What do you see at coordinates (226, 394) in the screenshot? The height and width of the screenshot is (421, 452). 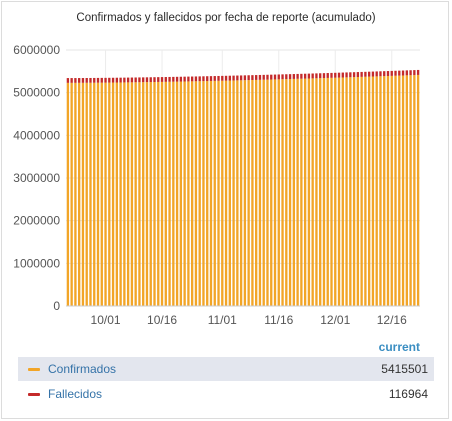 I see `legend-item-fallecidos: Fallecidos 116964` at bounding box center [226, 394].